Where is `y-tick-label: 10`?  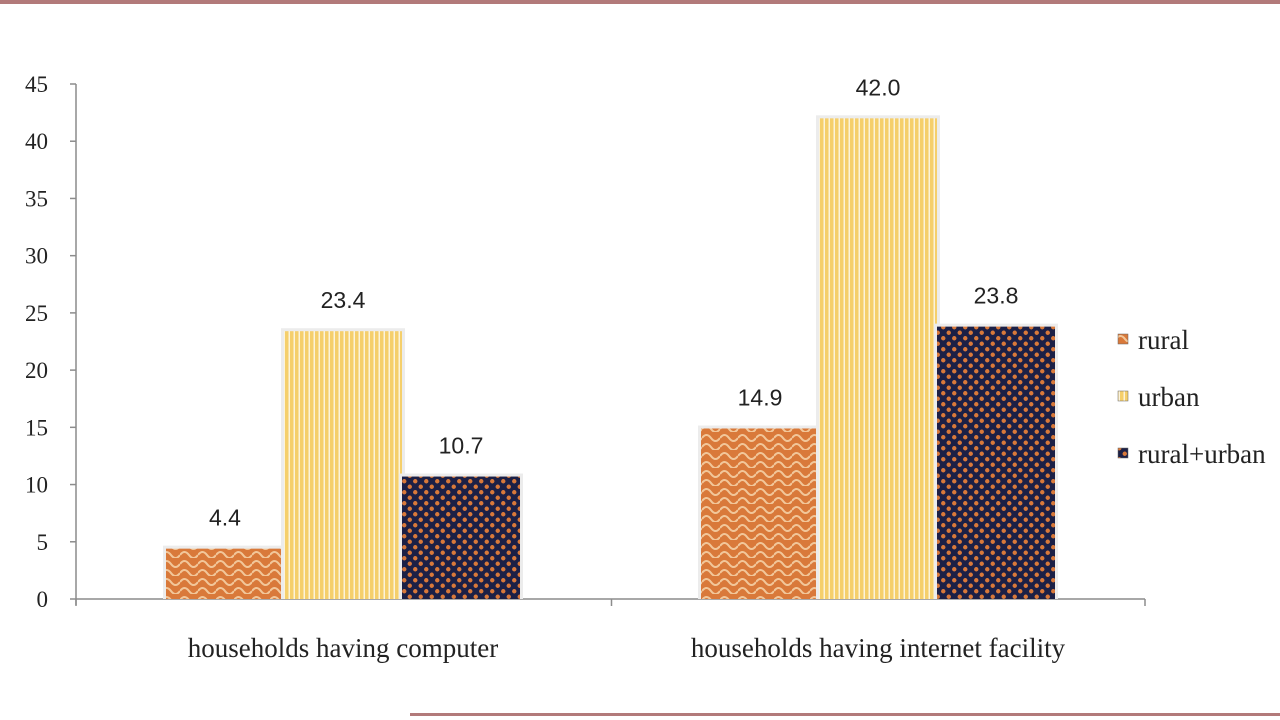 y-tick-label: 10 is located at coordinates (36, 485).